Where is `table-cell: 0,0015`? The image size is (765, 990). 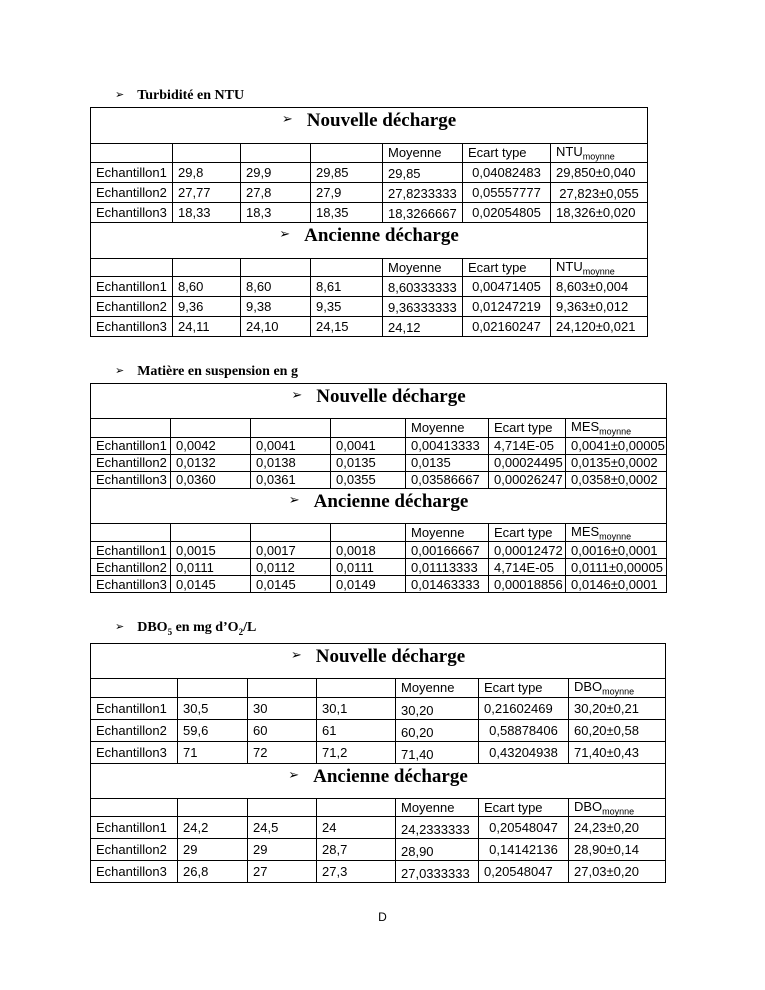
table-cell: 0,0015 is located at coordinates (210, 550).